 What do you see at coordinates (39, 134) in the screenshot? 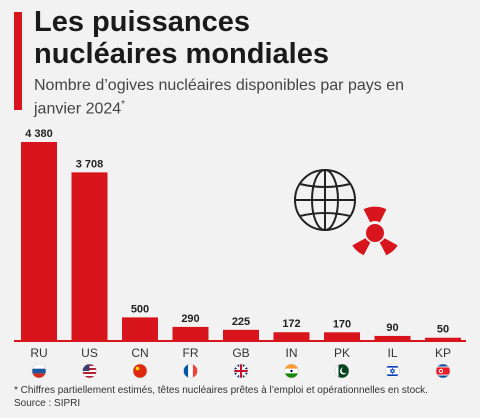
I see `value-label-ru: 4 380` at bounding box center [39, 134].